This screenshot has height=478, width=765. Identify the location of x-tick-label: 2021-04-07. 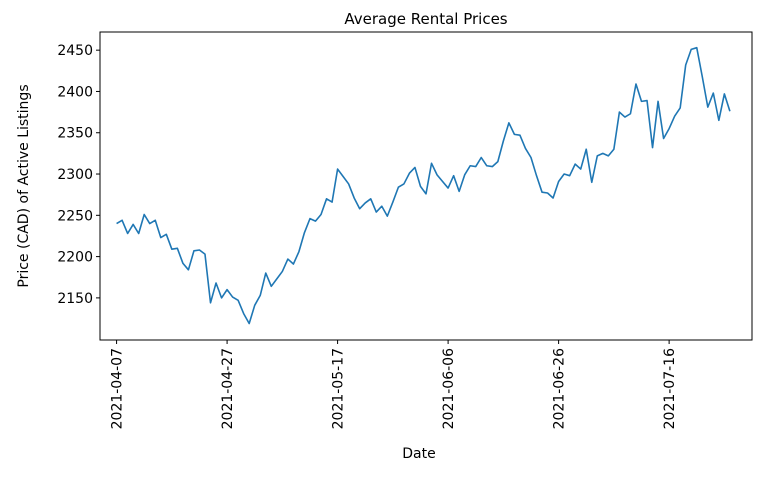
(118, 388).